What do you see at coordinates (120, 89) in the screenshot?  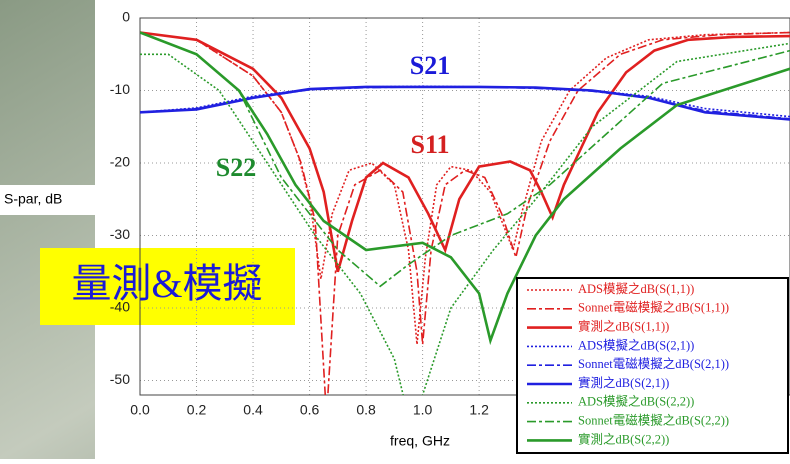 I see `y-tick-label: -10` at bounding box center [120, 89].